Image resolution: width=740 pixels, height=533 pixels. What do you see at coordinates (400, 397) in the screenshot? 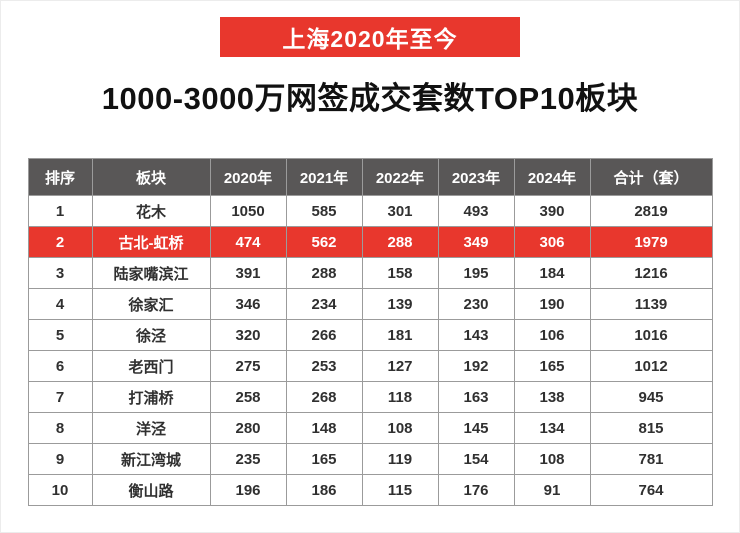
I see `value-cell-2022: 118` at bounding box center [400, 397].